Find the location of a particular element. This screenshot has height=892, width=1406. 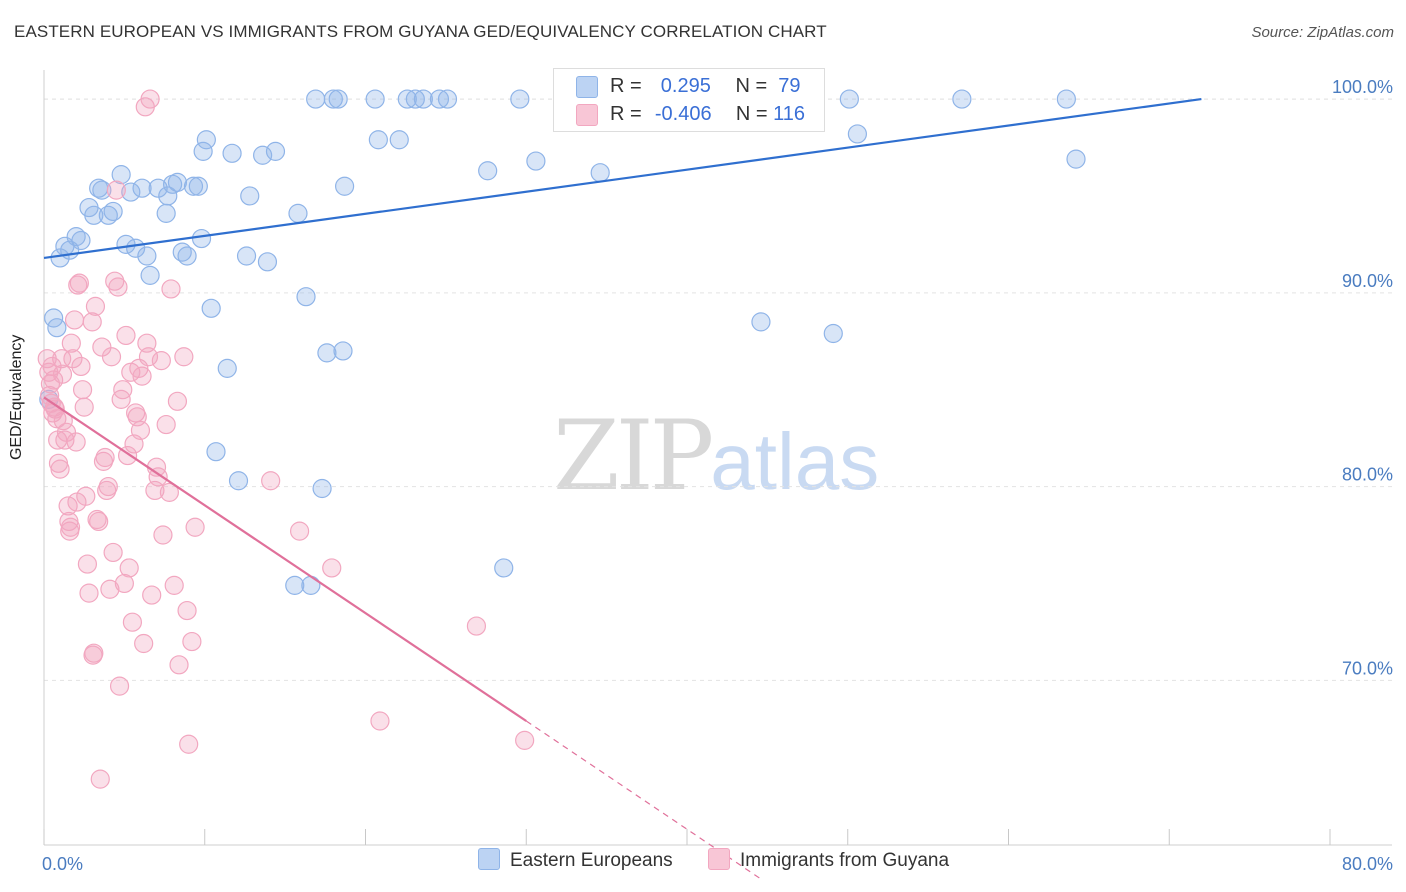

y-tick-label: 100.0% is located at coordinates (1362, 87).